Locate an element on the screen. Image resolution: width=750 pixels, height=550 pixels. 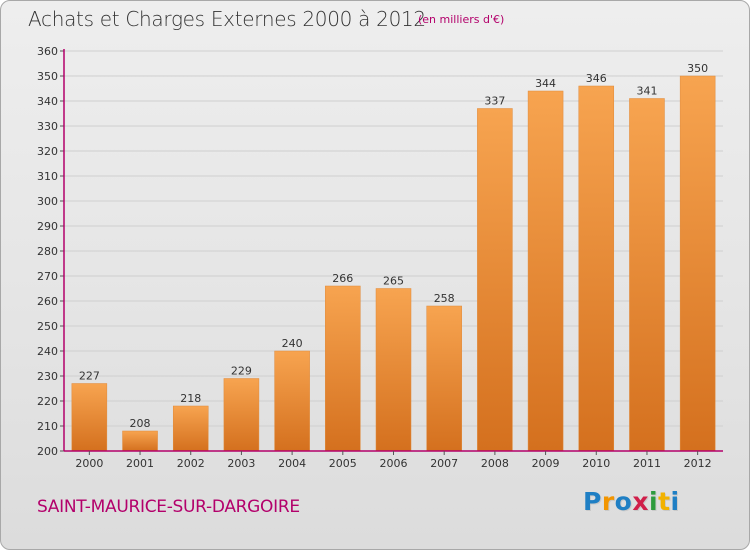
chart-title: Achats et Charges Externes 2000 à 2012 is located at coordinates (227, 19).